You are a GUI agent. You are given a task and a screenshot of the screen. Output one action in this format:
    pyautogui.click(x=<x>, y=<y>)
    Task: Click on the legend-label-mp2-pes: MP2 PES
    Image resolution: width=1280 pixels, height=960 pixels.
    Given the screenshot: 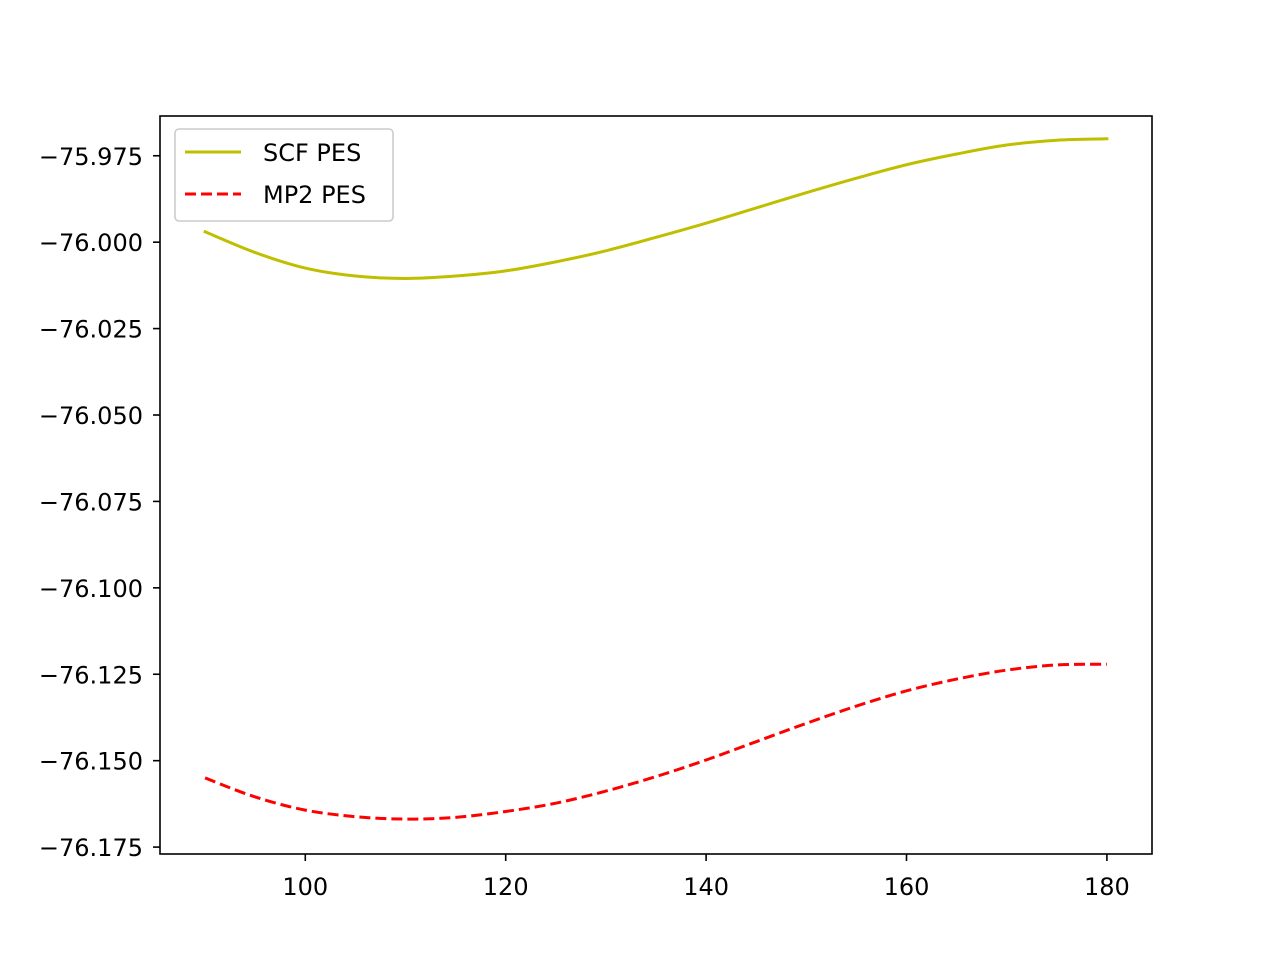 What is the action you would take?
    pyautogui.click(x=314, y=195)
    